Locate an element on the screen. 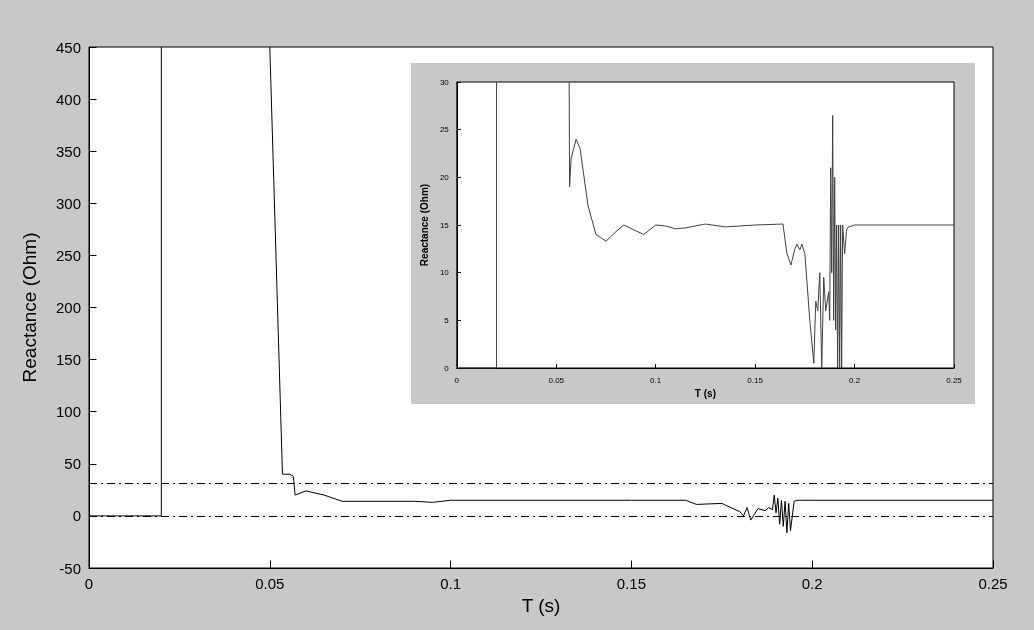  y-tick-label: 350 is located at coordinates (68, 151).